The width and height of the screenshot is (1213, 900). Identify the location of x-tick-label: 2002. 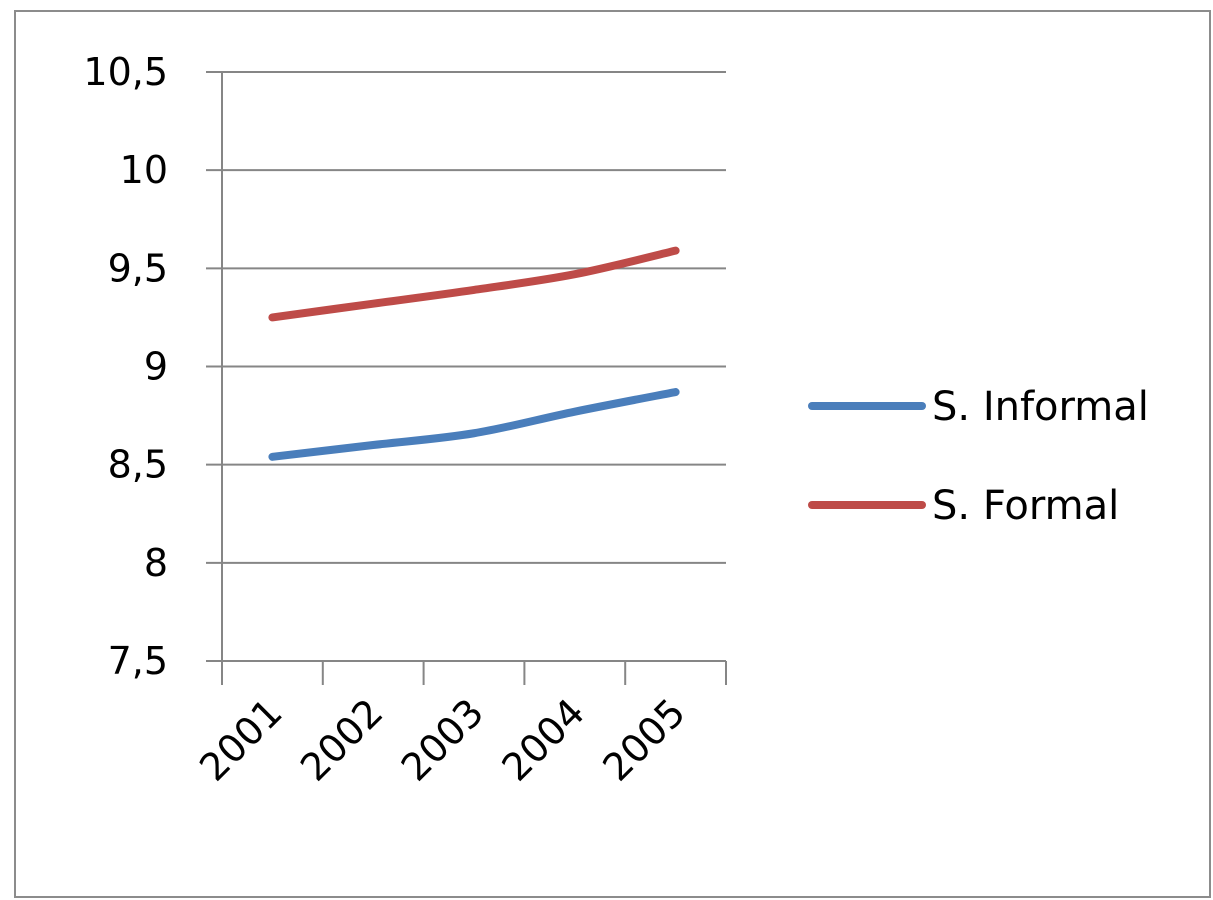
(342, 740).